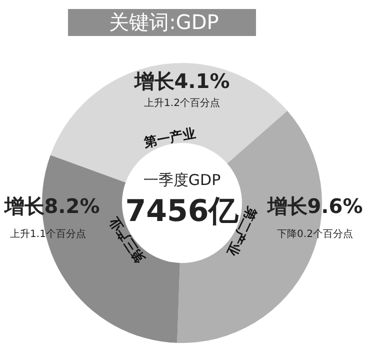  What do you see at coordinates (182, 103) in the screenshot?
I see `text: 上升1.2个百分点` at bounding box center [182, 103].